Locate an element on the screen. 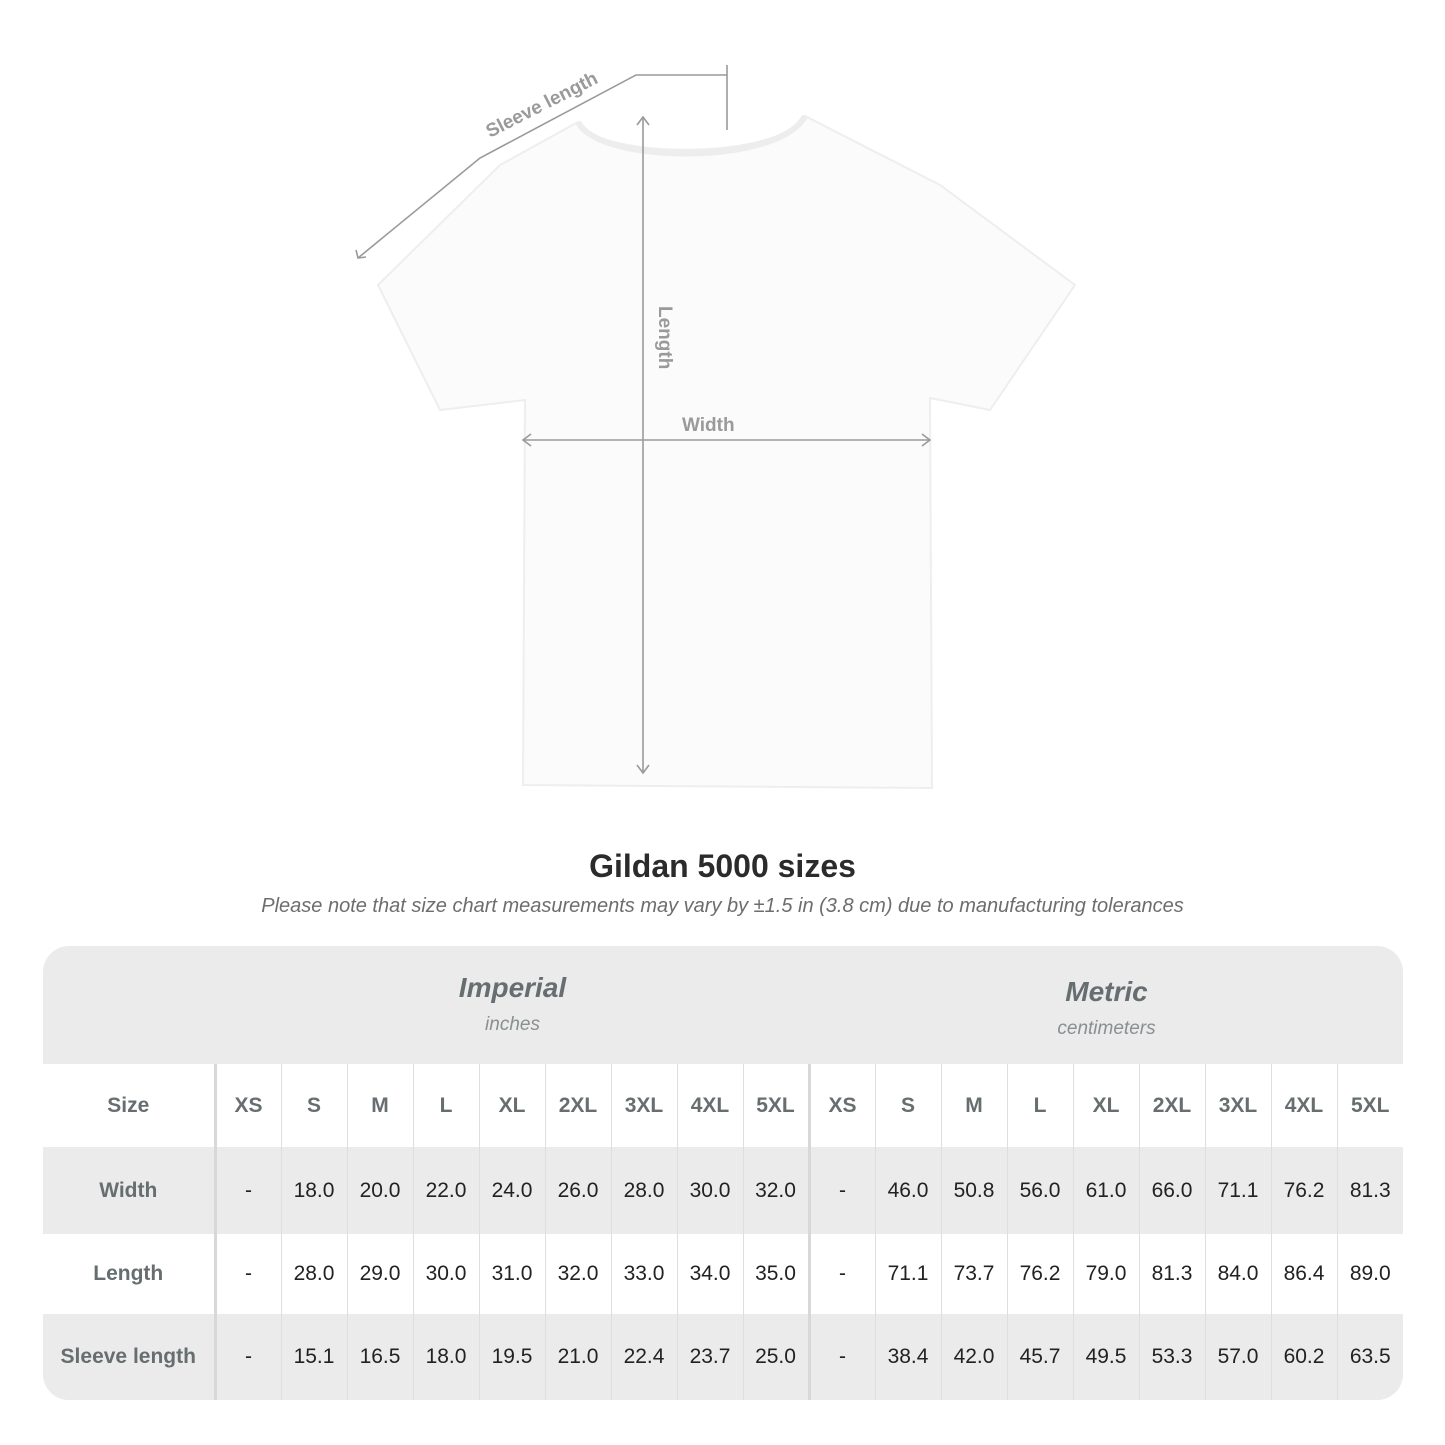  imperial-value: 33.0 is located at coordinates (643, 1274).